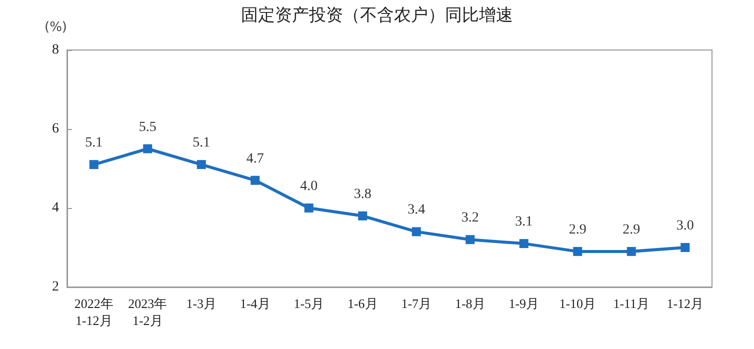 The image size is (754, 349). What do you see at coordinates (416, 303) in the screenshot?
I see `x-tick-label: 1-7月` at bounding box center [416, 303].